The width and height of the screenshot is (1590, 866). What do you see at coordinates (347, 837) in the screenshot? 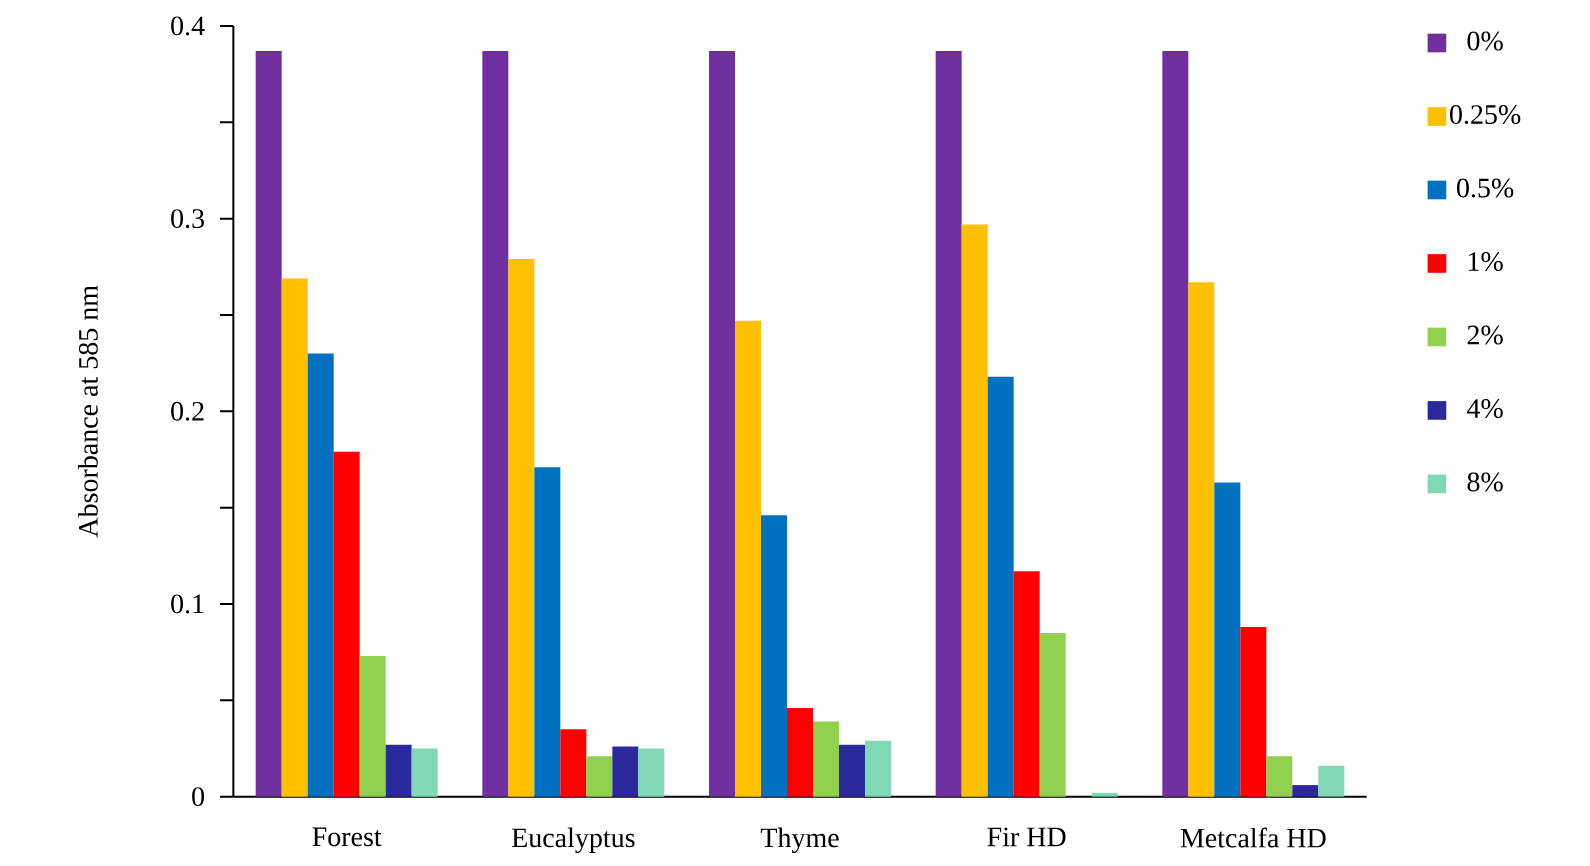
I see `x-tick-label: Forest` at bounding box center [347, 837].